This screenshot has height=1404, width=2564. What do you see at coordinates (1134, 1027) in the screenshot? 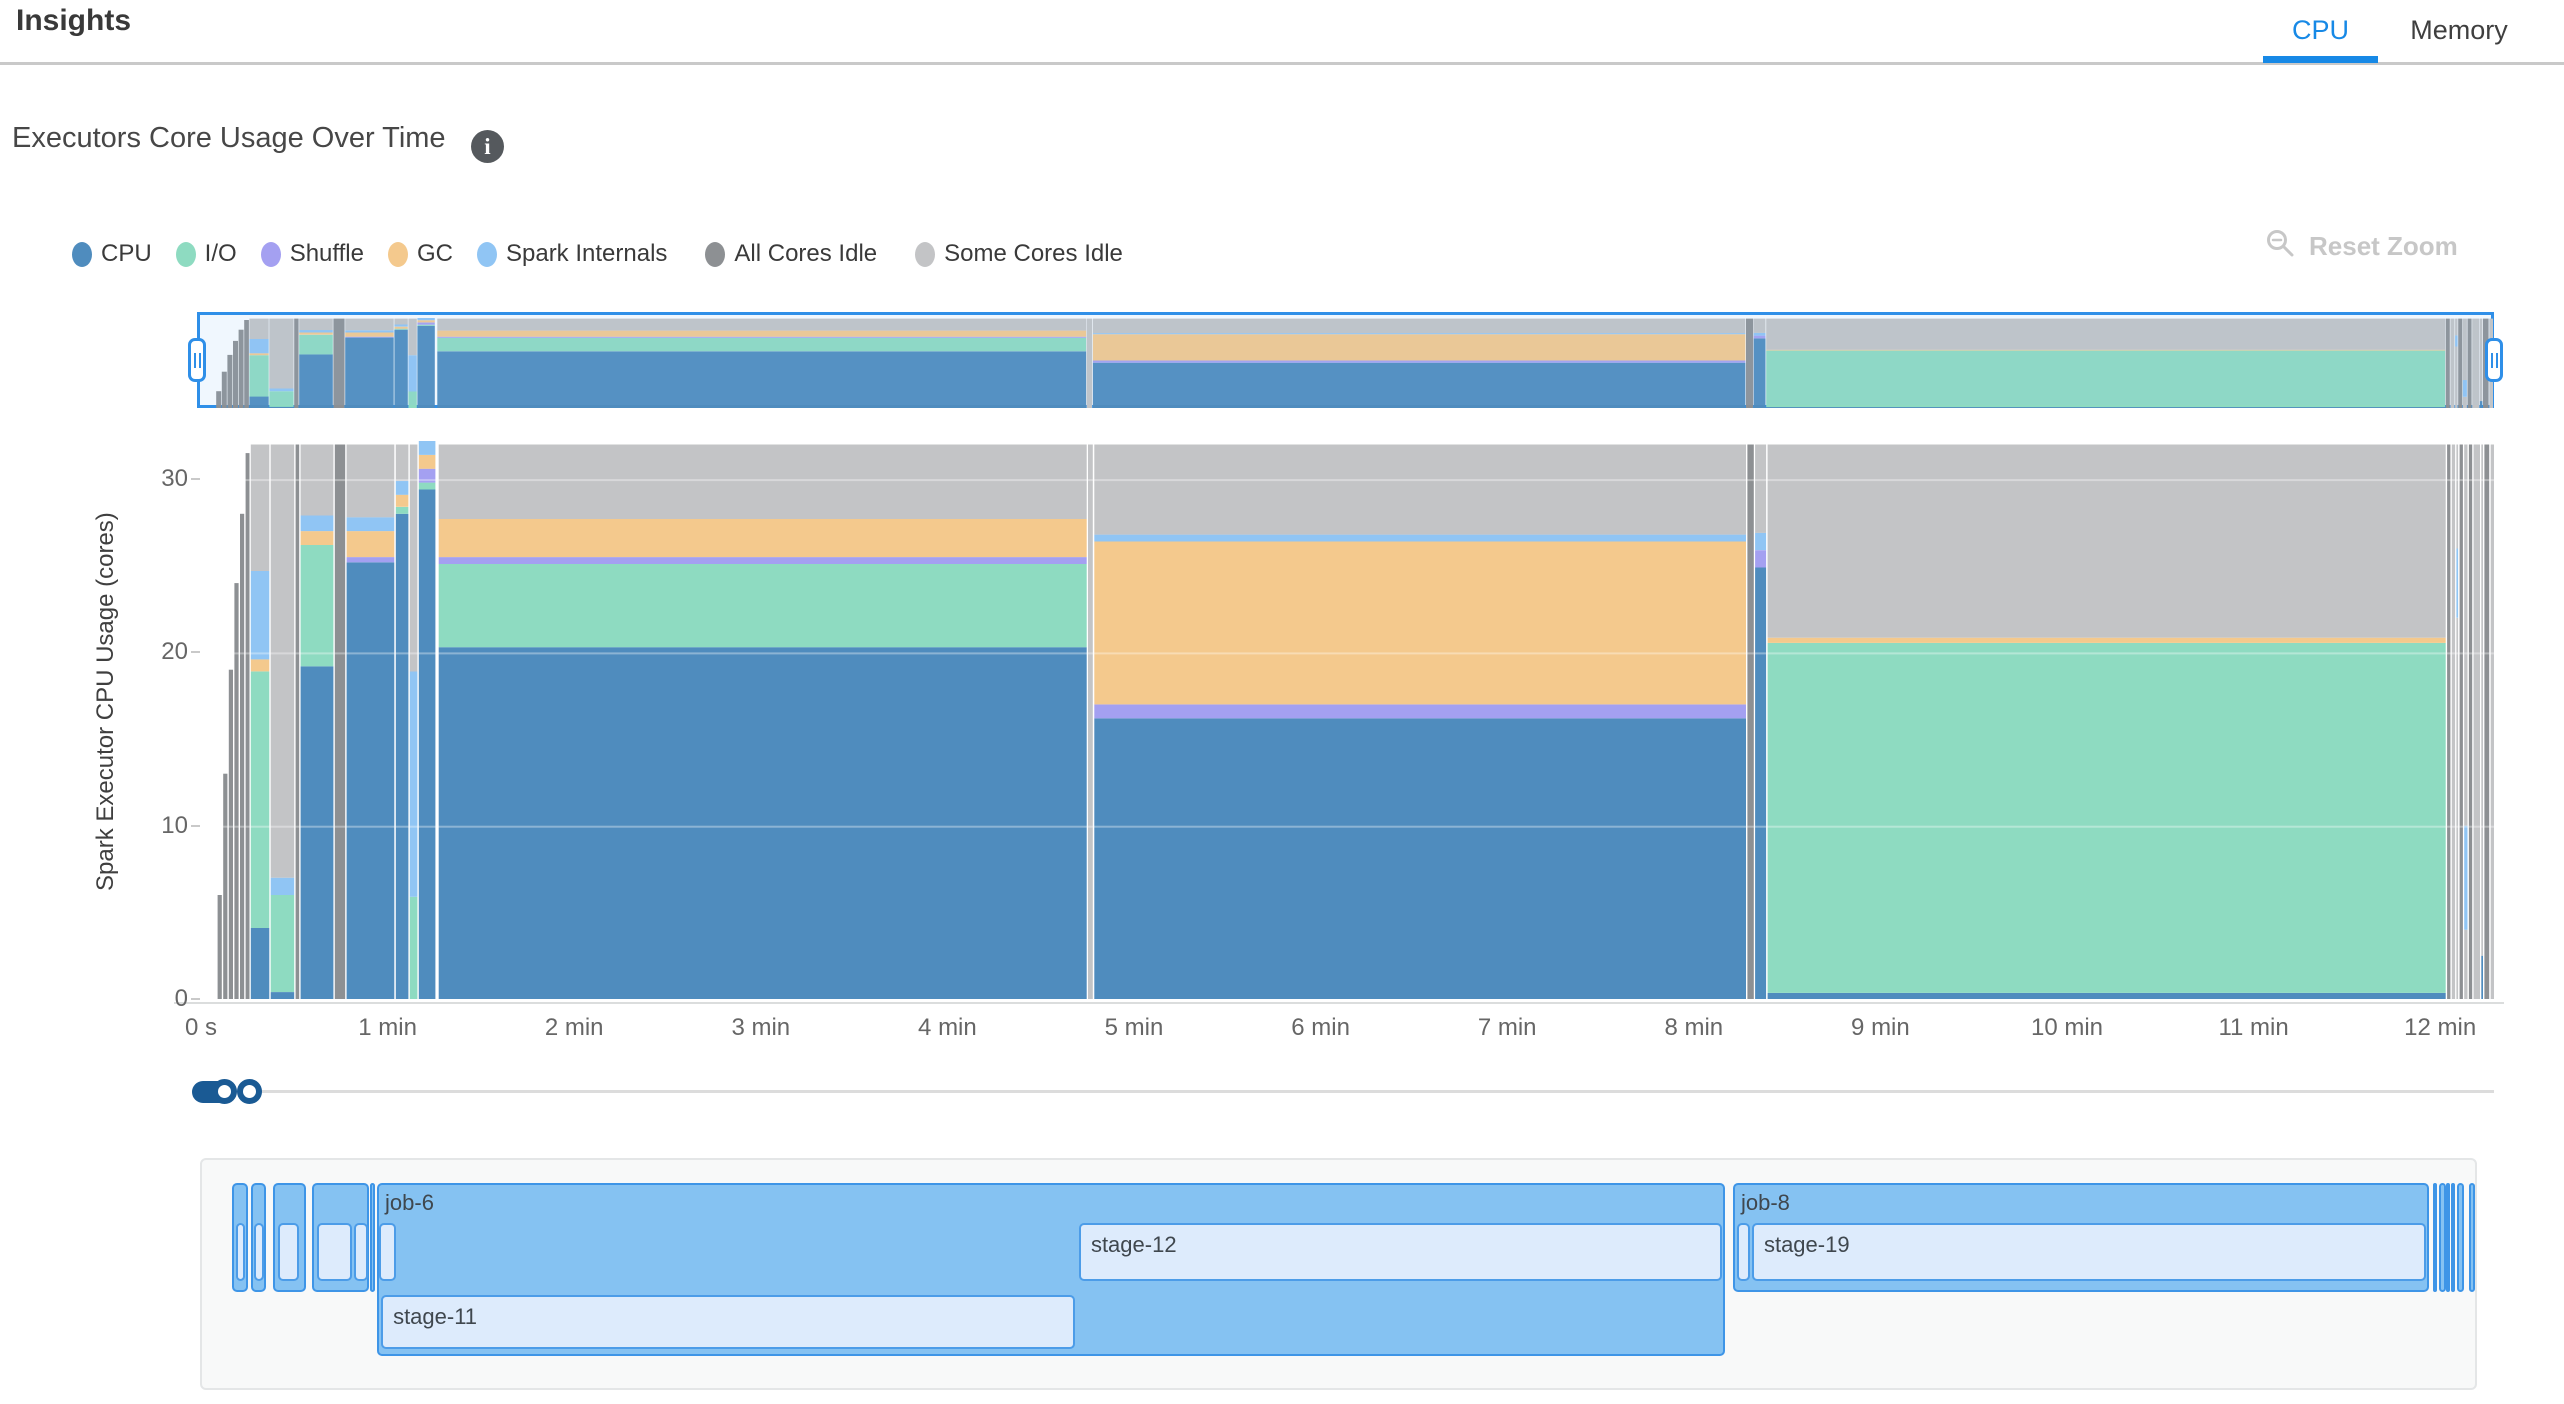
I see `x-tick-label: 5 min` at bounding box center [1134, 1027].